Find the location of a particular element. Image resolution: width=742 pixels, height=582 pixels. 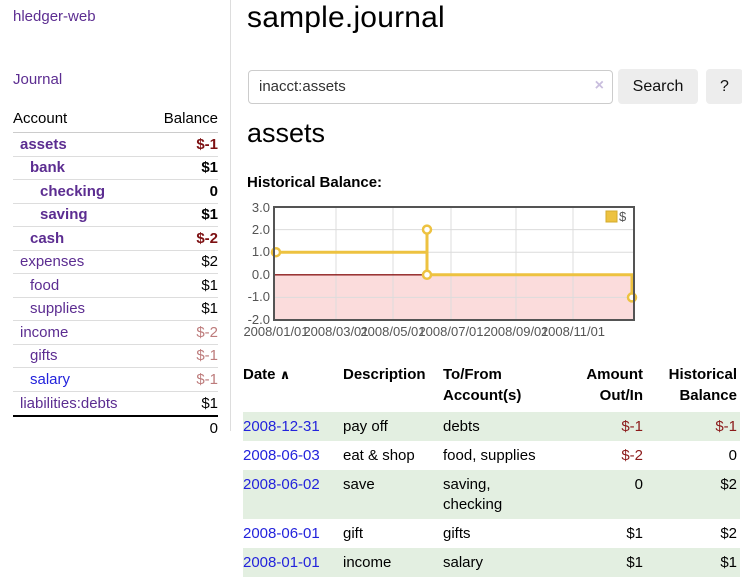

account-row-cash: cash $-2 is located at coordinates (115, 239).